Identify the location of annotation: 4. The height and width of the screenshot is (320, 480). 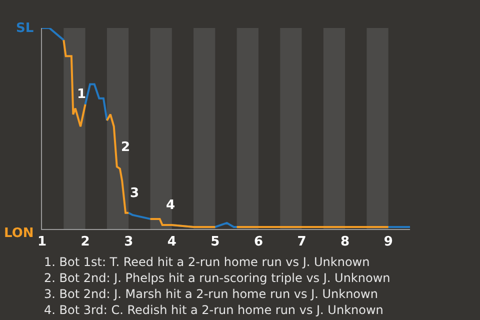
(171, 205).